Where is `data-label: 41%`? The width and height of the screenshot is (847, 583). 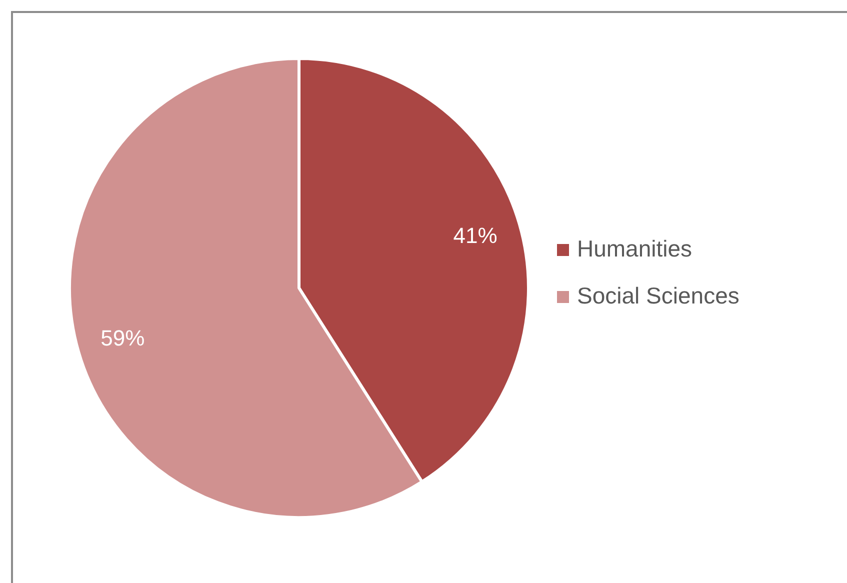
data-label: 41% is located at coordinates (475, 235).